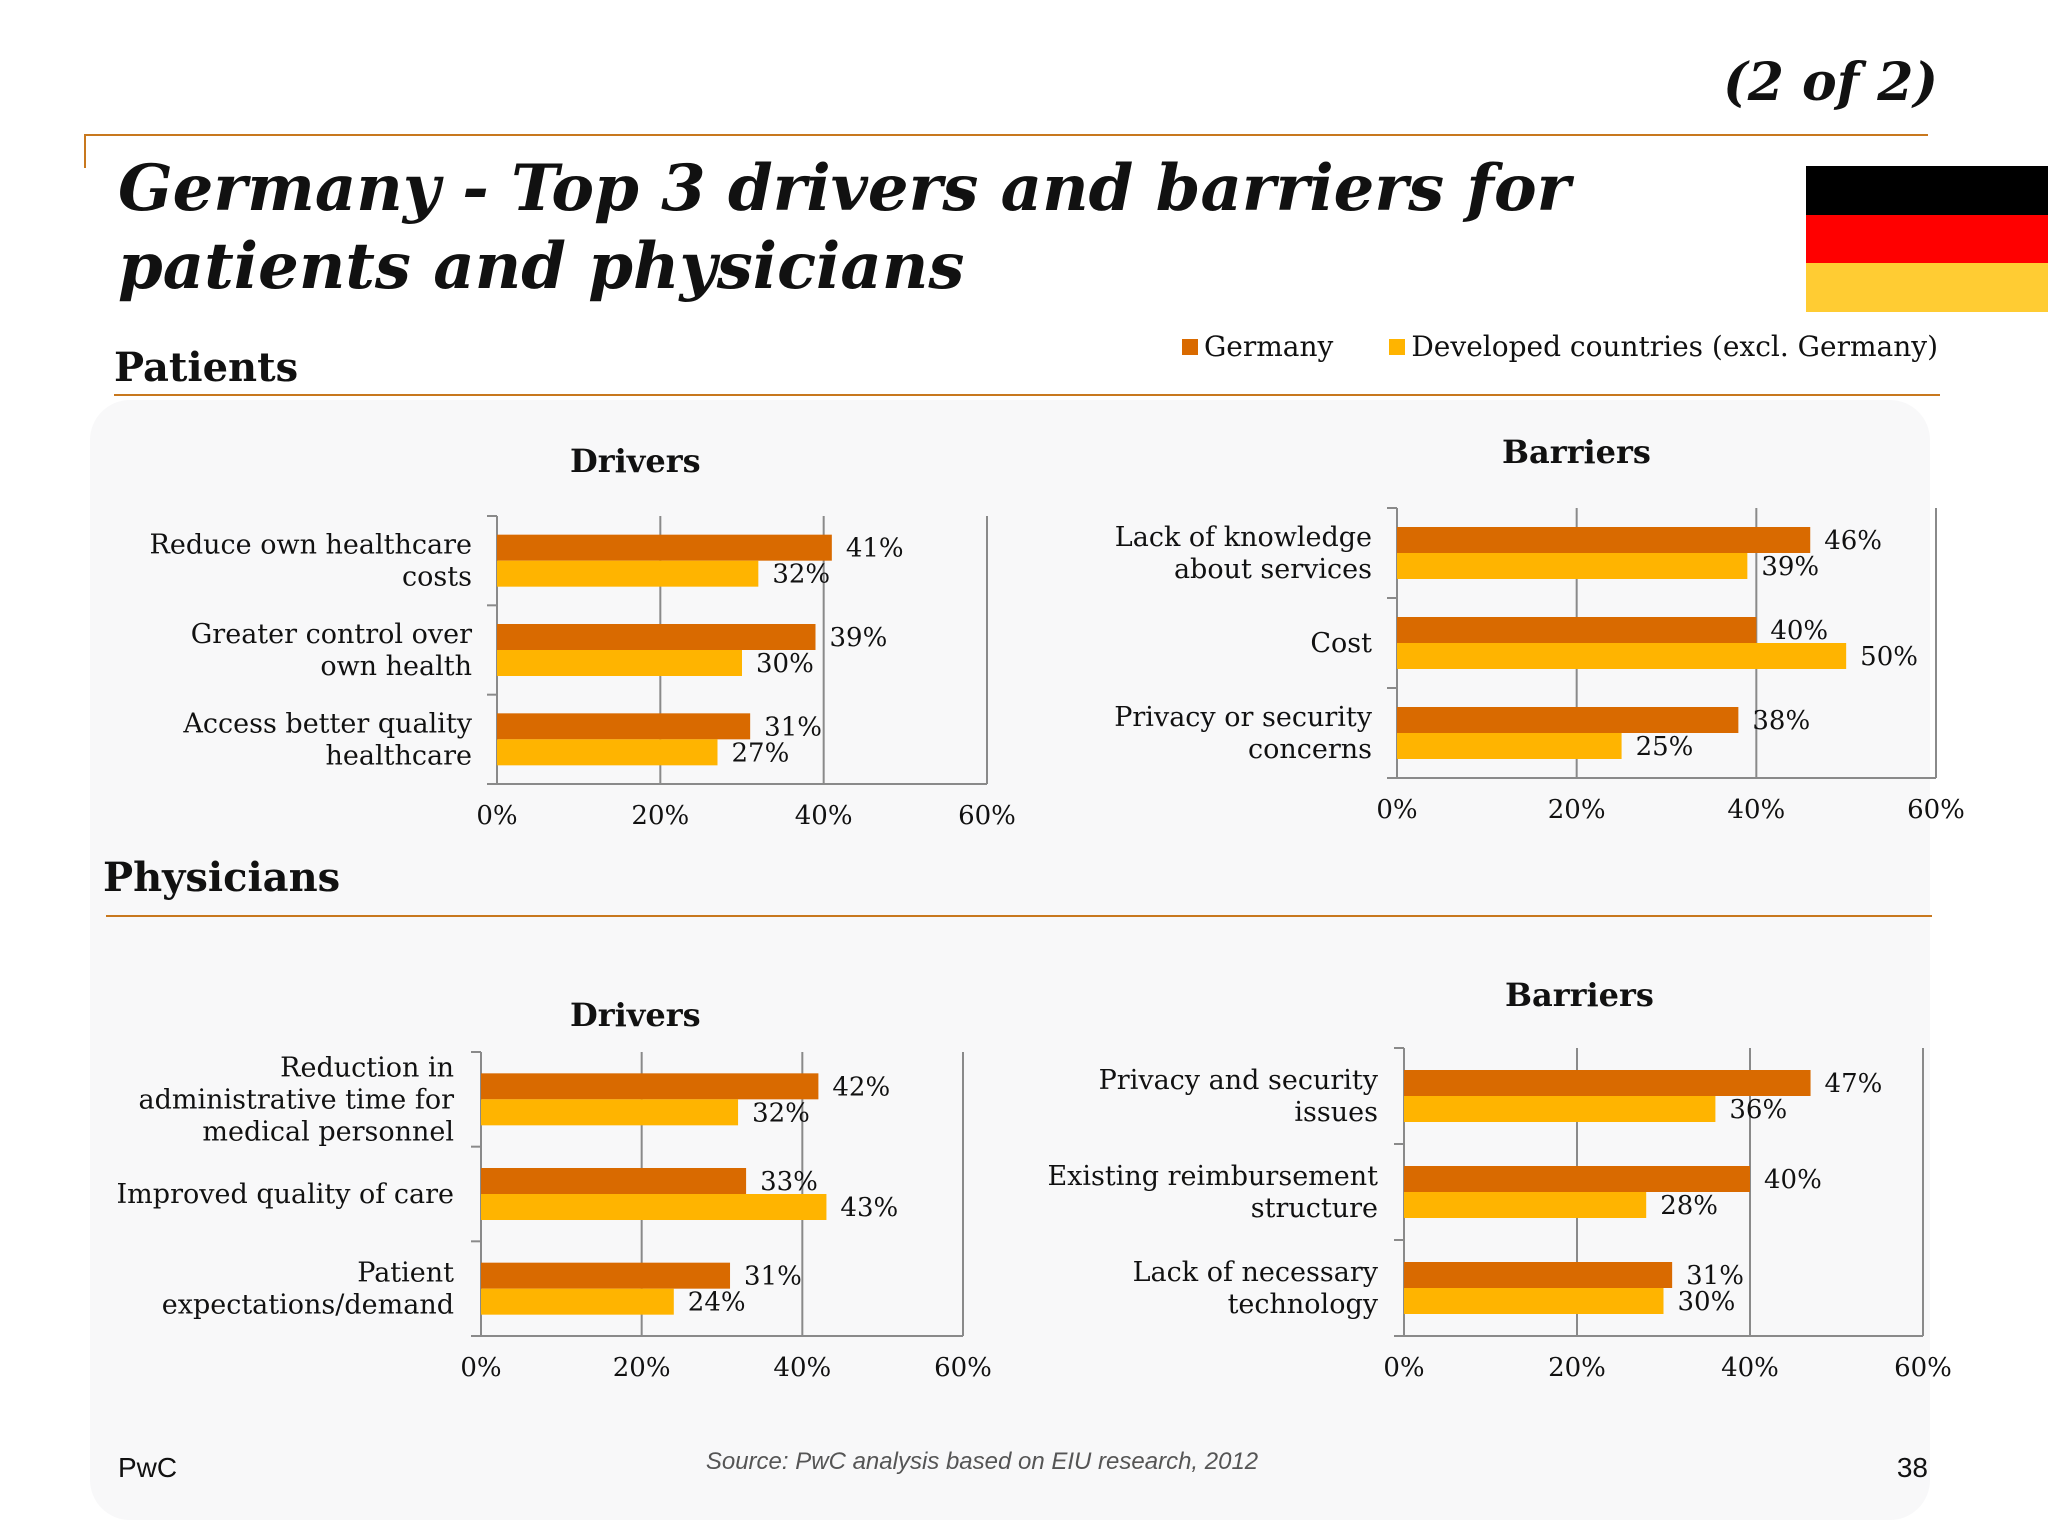 This screenshot has height=1536, width=2048. I want to click on section-rule-physicians, so click(1019, 916).